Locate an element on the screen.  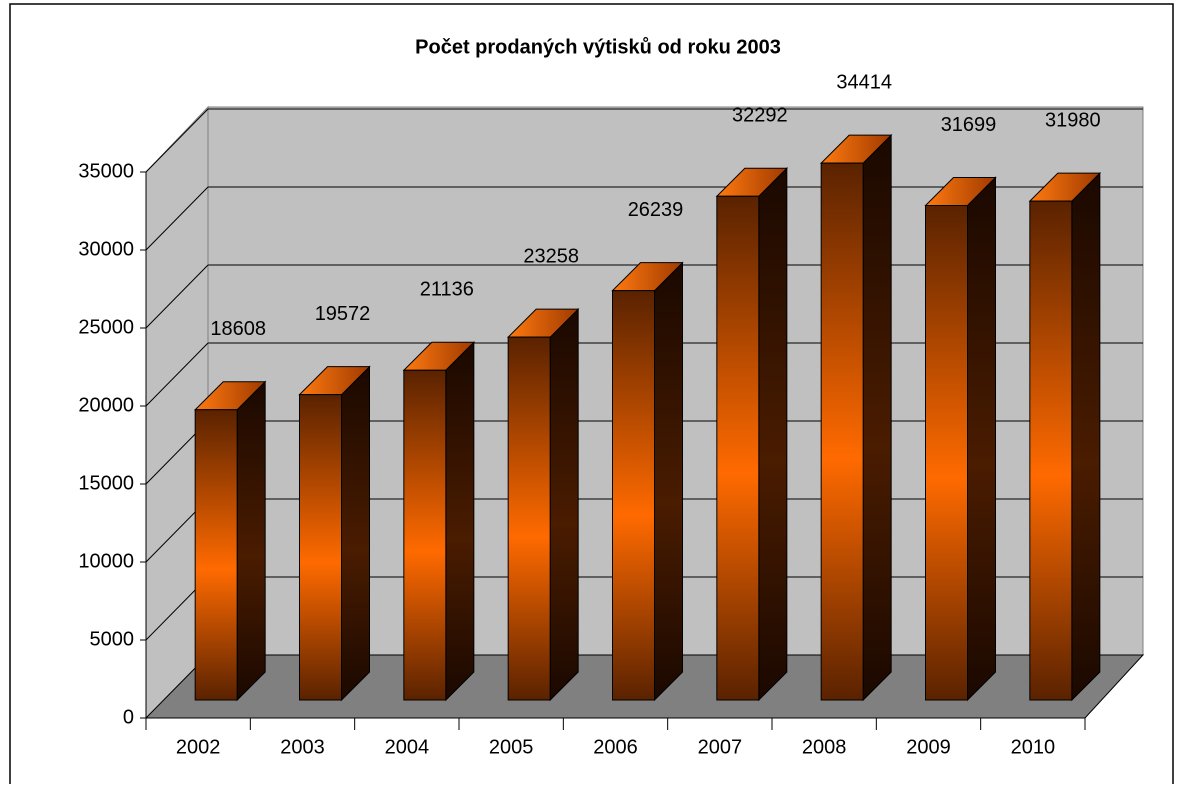
y-tick-label: 20000 is located at coordinates (106, 405).